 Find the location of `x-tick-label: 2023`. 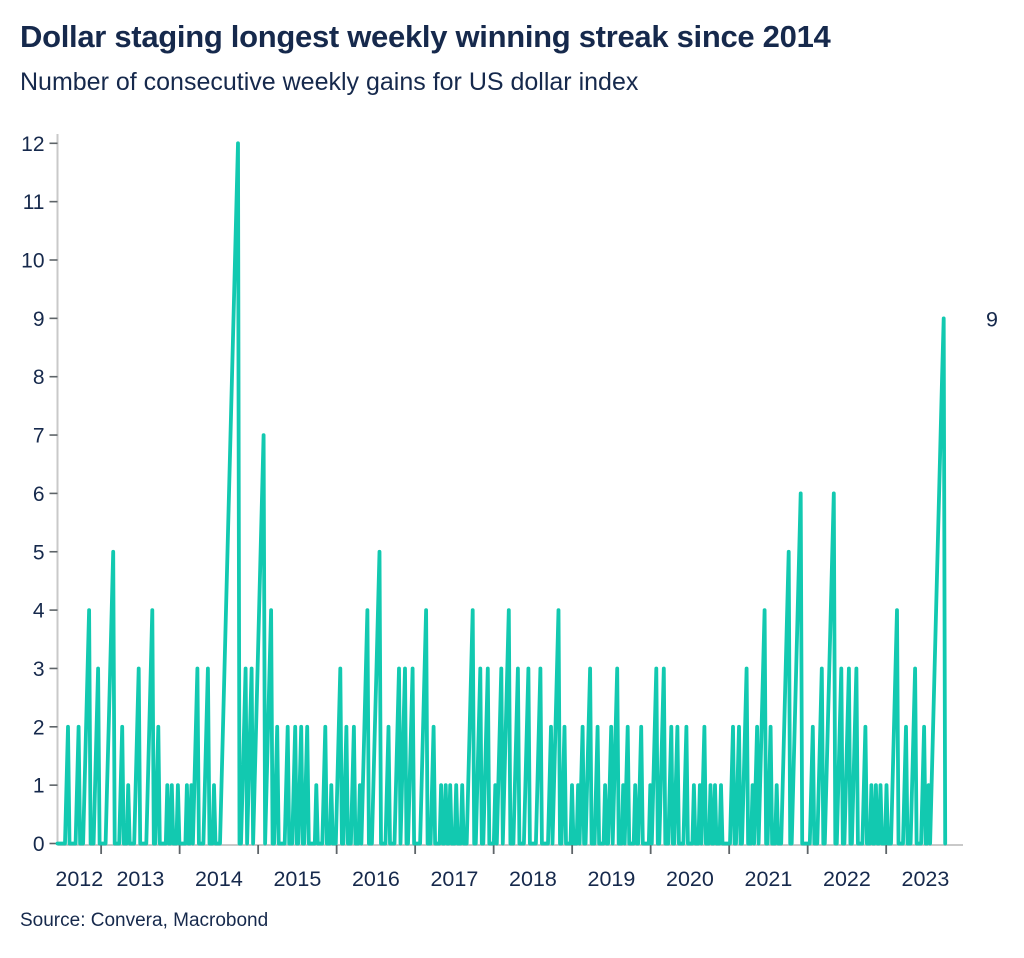

x-tick-label: 2023 is located at coordinates (926, 879).